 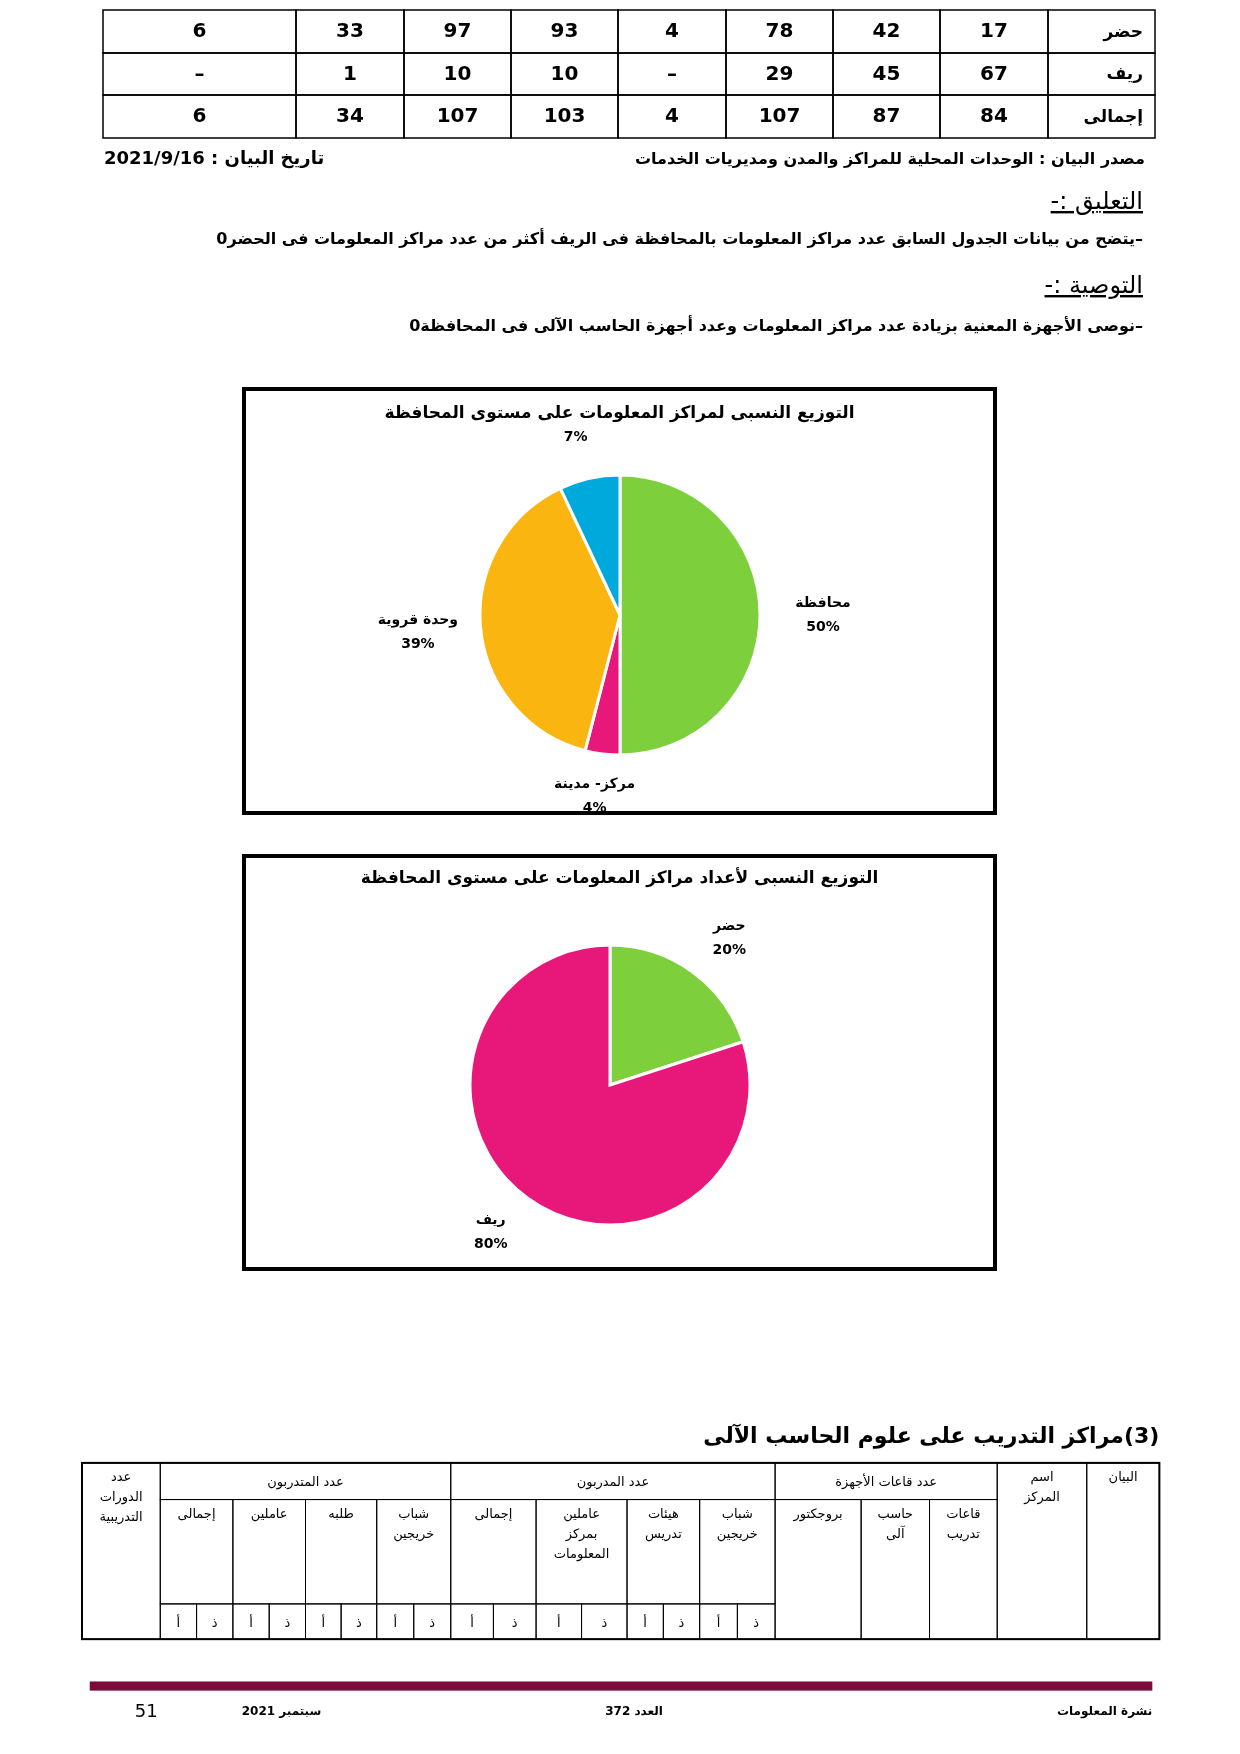 What do you see at coordinates (823, 602) in the screenshot?
I see `slice-label: محافظة` at bounding box center [823, 602].